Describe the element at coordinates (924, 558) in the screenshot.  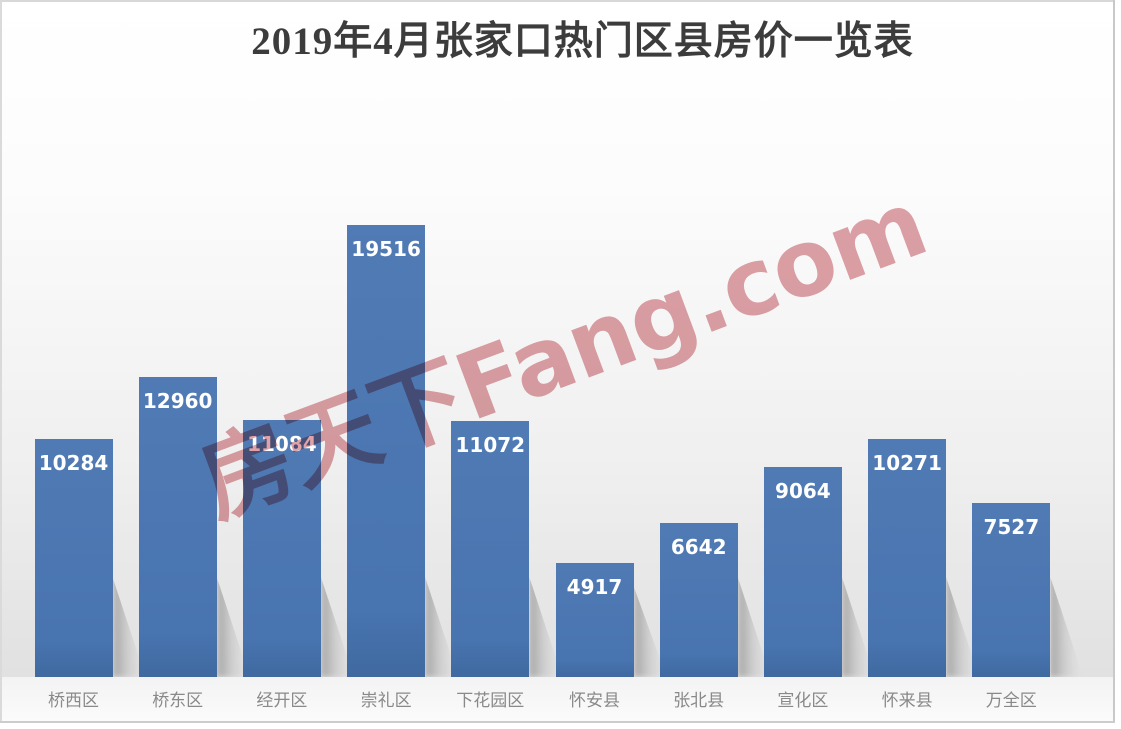
I see `bar: 10271` at that location.